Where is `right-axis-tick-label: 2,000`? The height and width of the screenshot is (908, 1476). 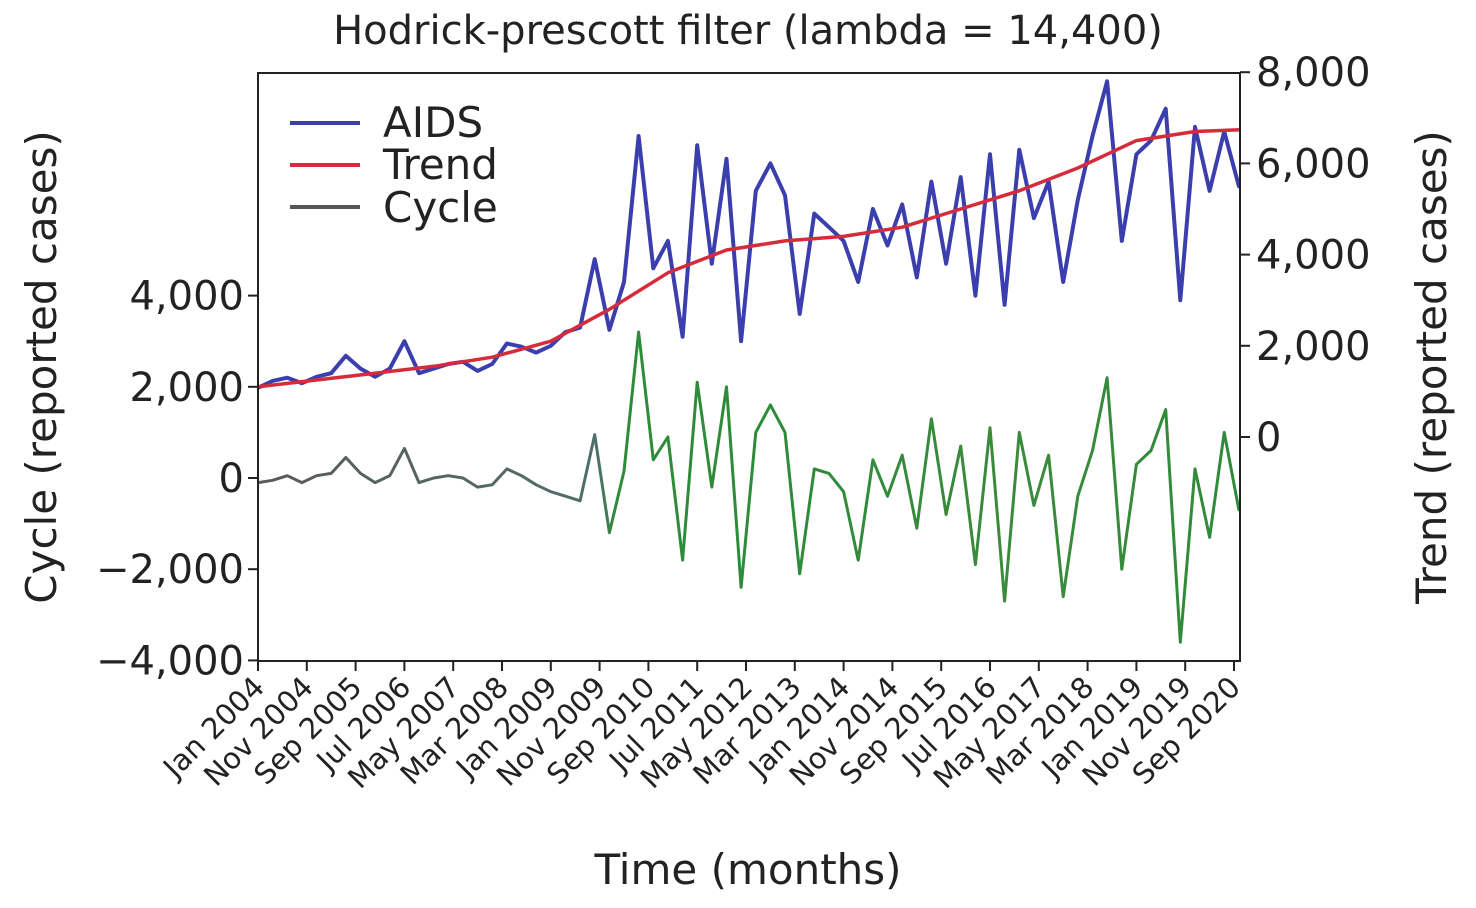
right-axis-tick-label: 2,000 is located at coordinates (1313, 347).